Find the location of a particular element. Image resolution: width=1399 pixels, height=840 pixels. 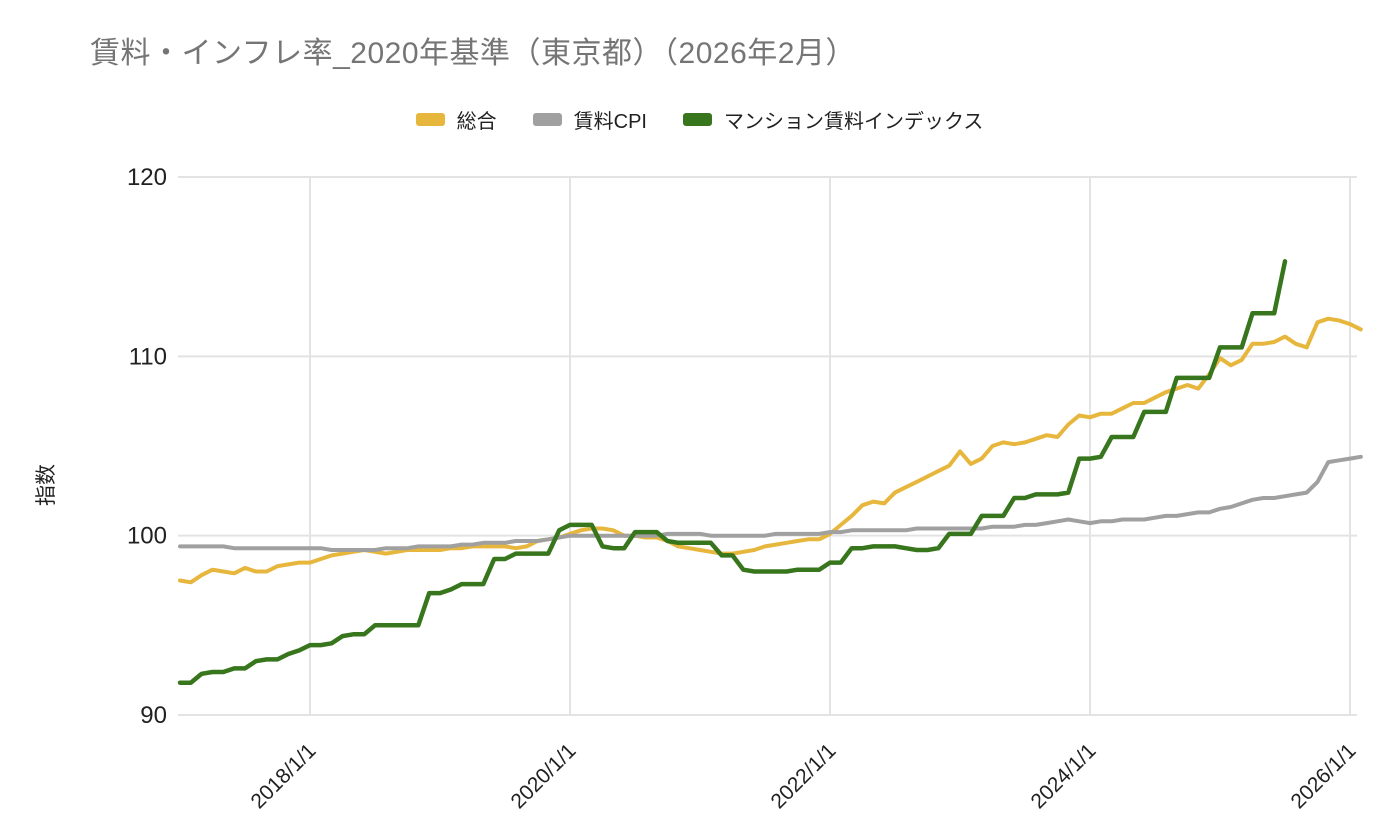

legend-label-chinryo-cpi: 賃料CPI is located at coordinates (610, 122).